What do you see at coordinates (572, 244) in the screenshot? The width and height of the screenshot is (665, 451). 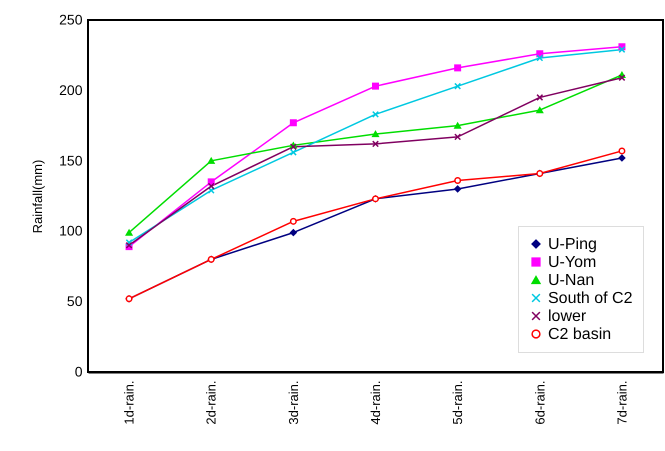 I see `legend-label: U-Ping` at bounding box center [572, 244].